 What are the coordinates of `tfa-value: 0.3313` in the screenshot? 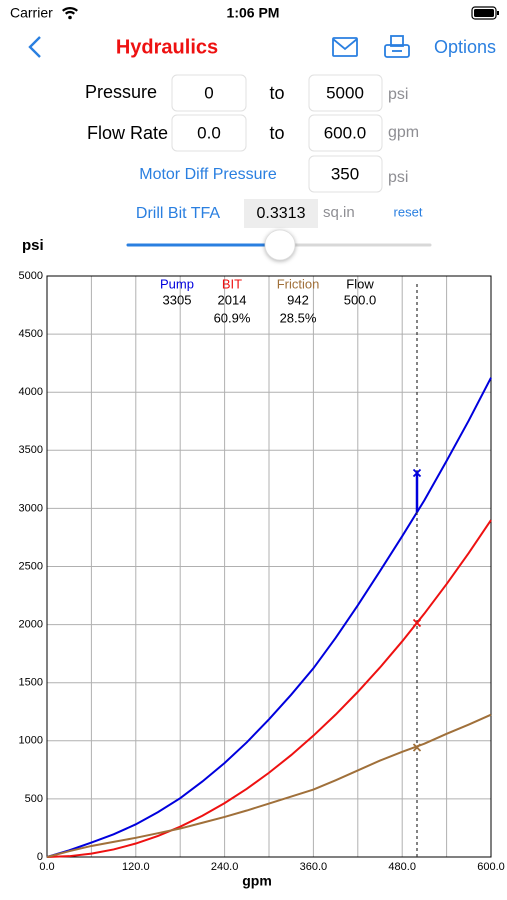 It's located at (281, 213).